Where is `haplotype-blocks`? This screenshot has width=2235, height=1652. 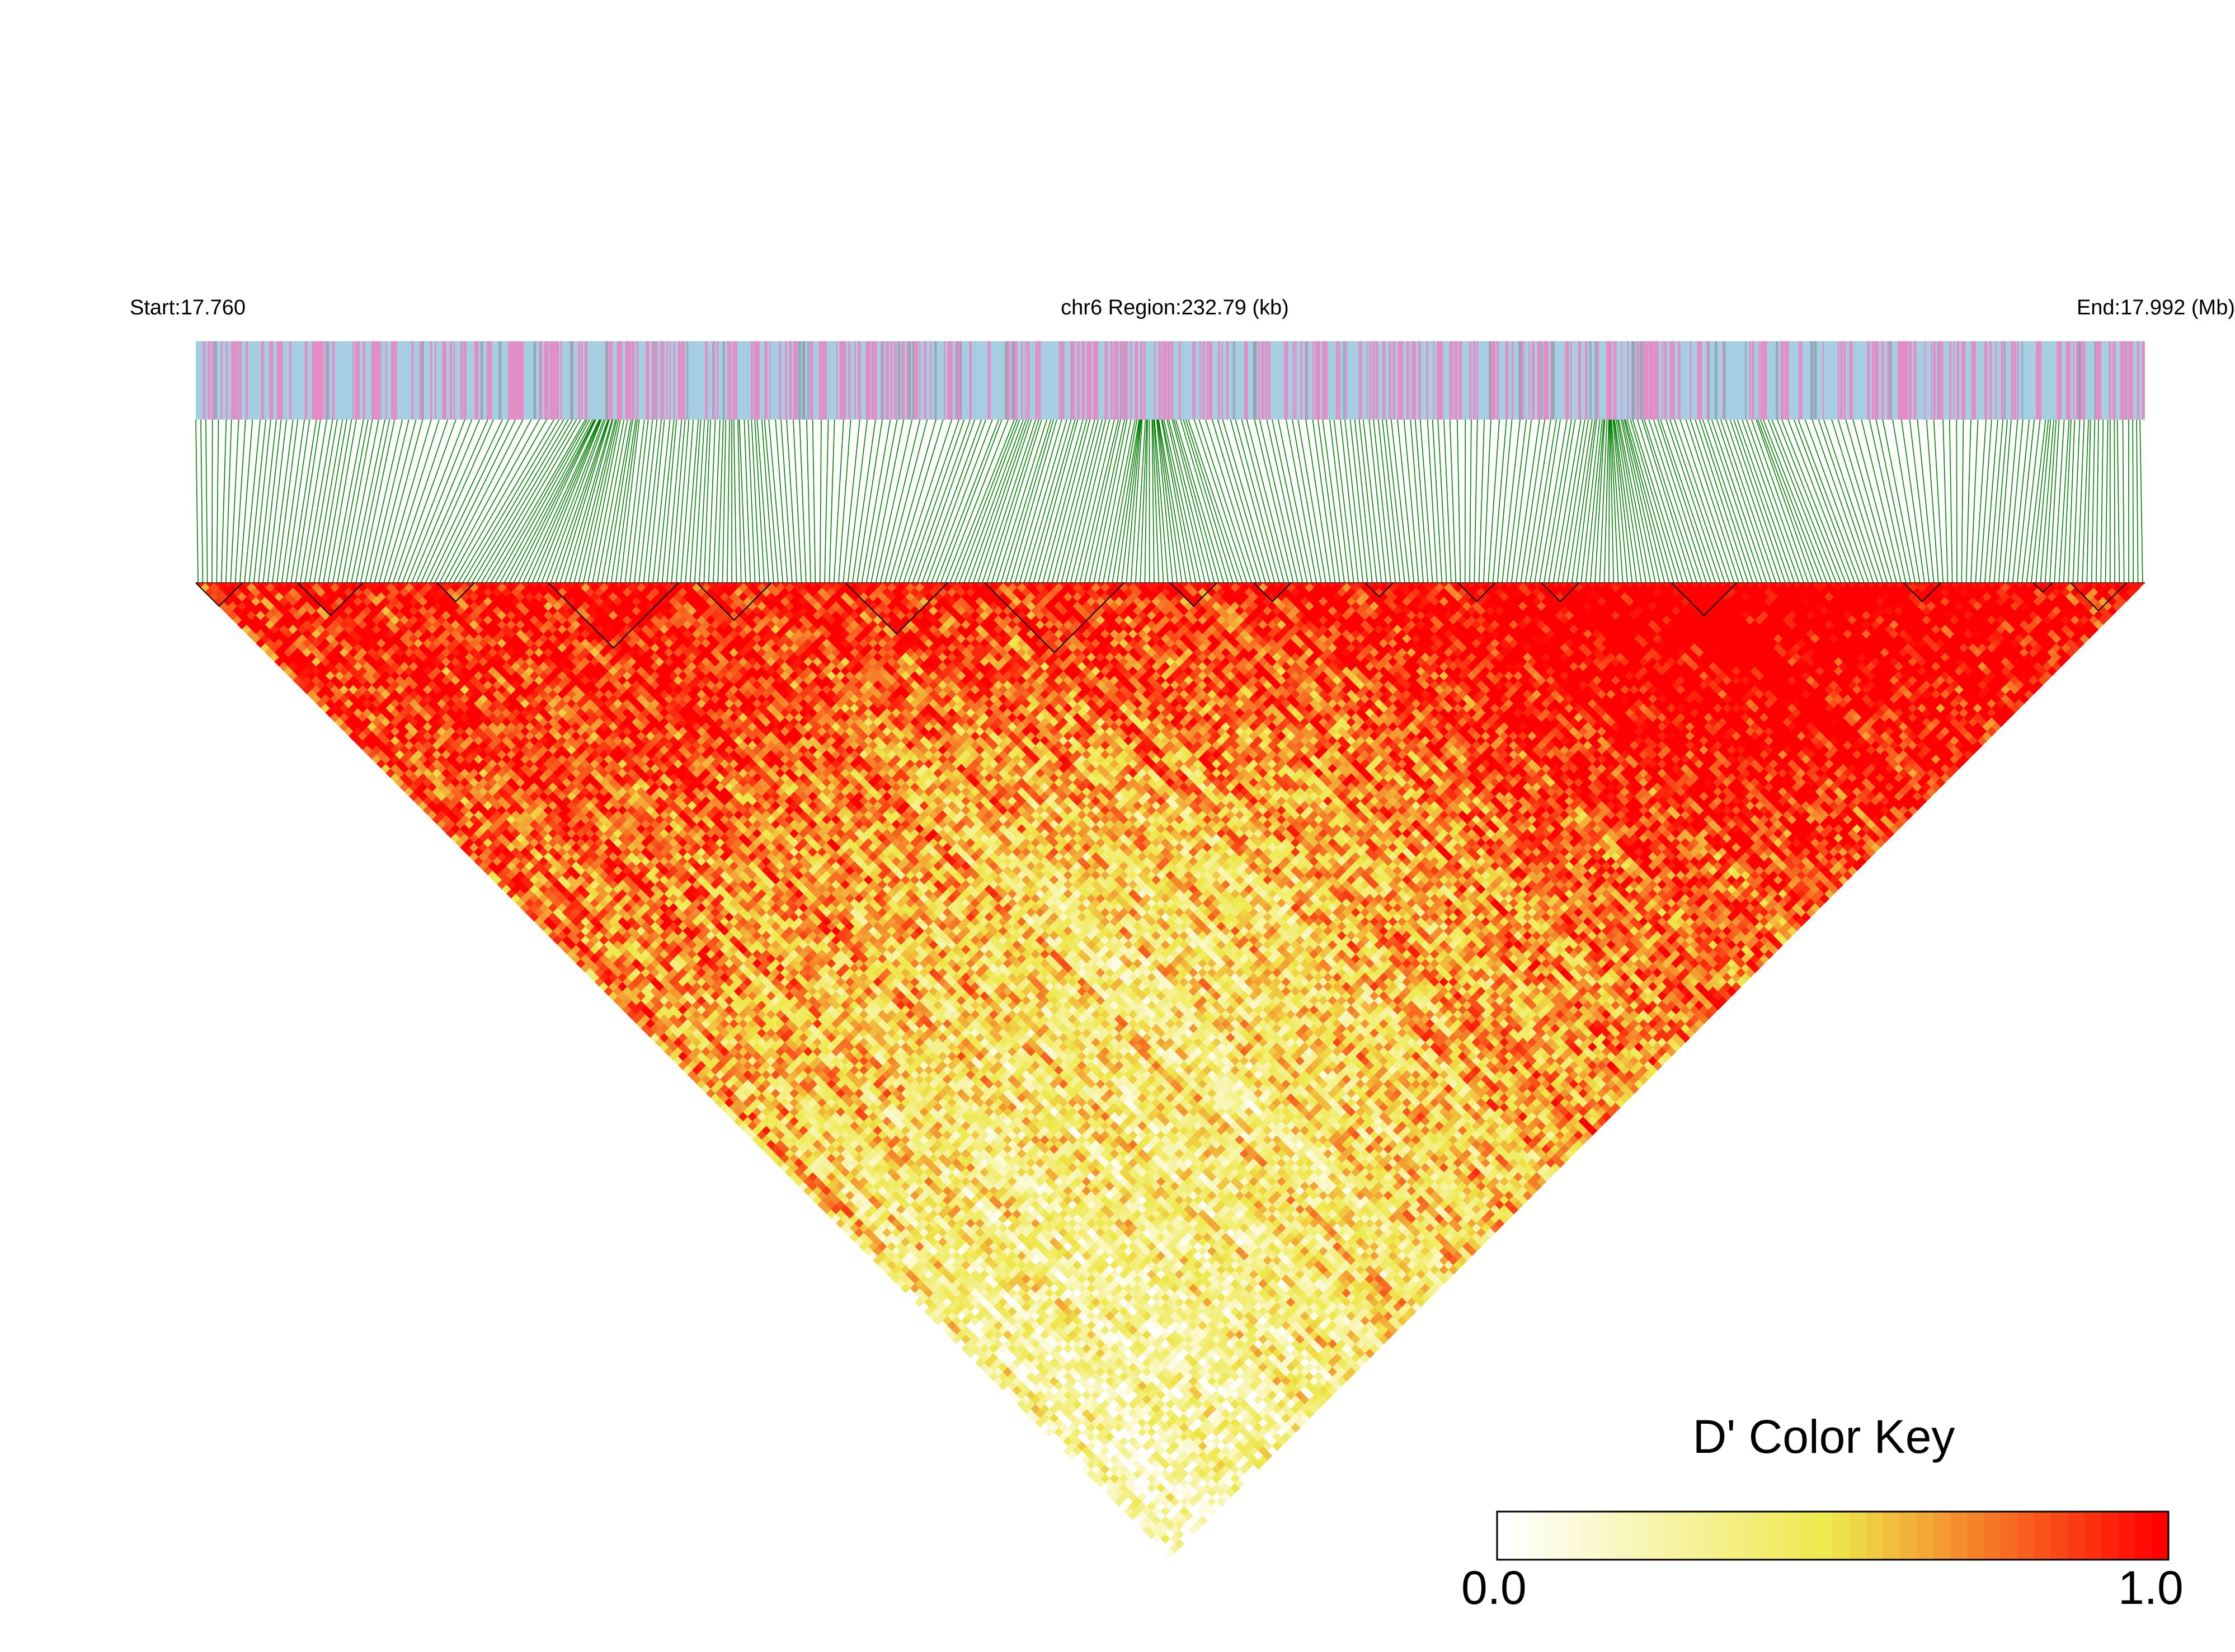 haplotype-blocks is located at coordinates (1161, 618).